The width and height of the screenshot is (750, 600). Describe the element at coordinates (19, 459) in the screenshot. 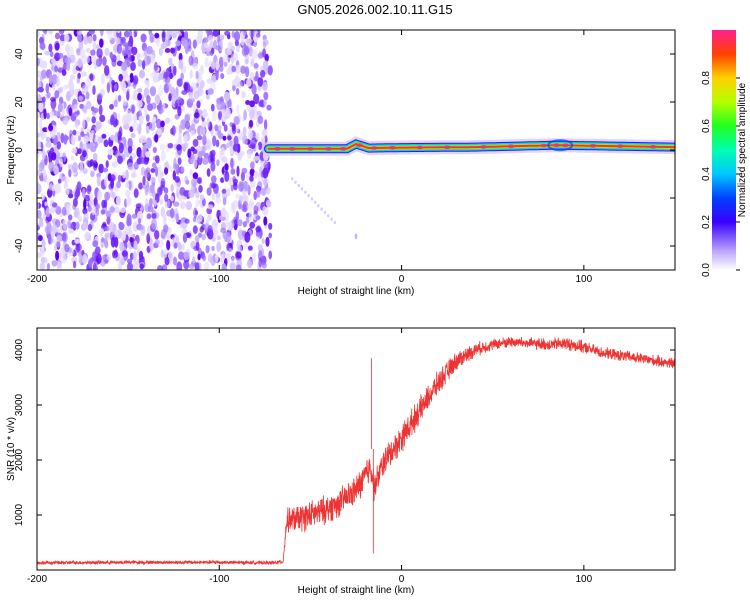

I see `y-tick-label: 2000` at that location.